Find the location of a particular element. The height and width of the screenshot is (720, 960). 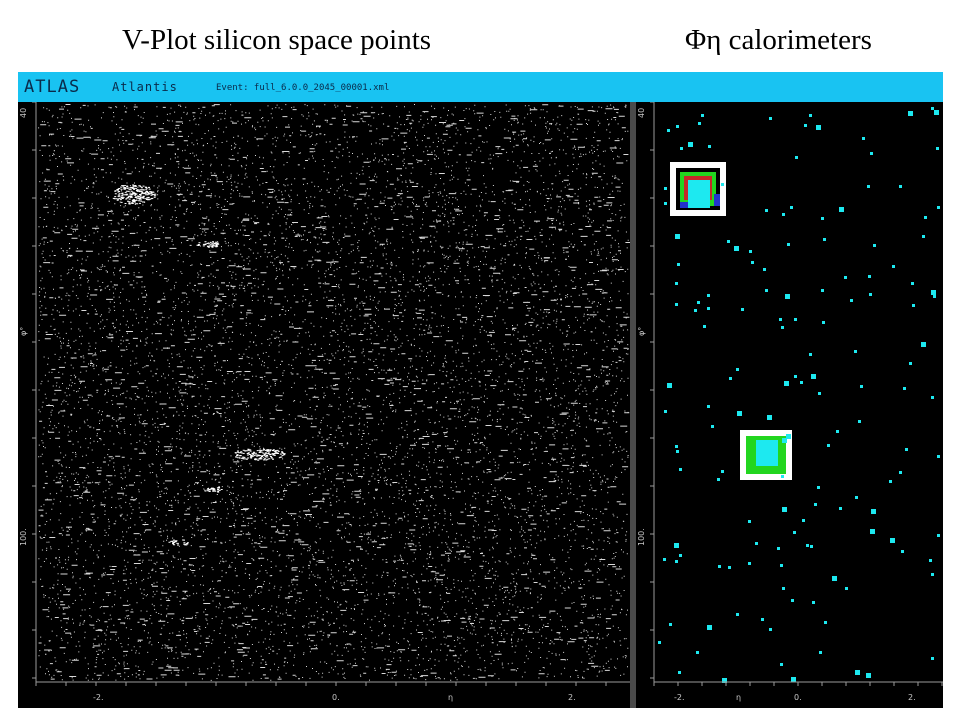

app-name: Atlantis is located at coordinates (145, 87).